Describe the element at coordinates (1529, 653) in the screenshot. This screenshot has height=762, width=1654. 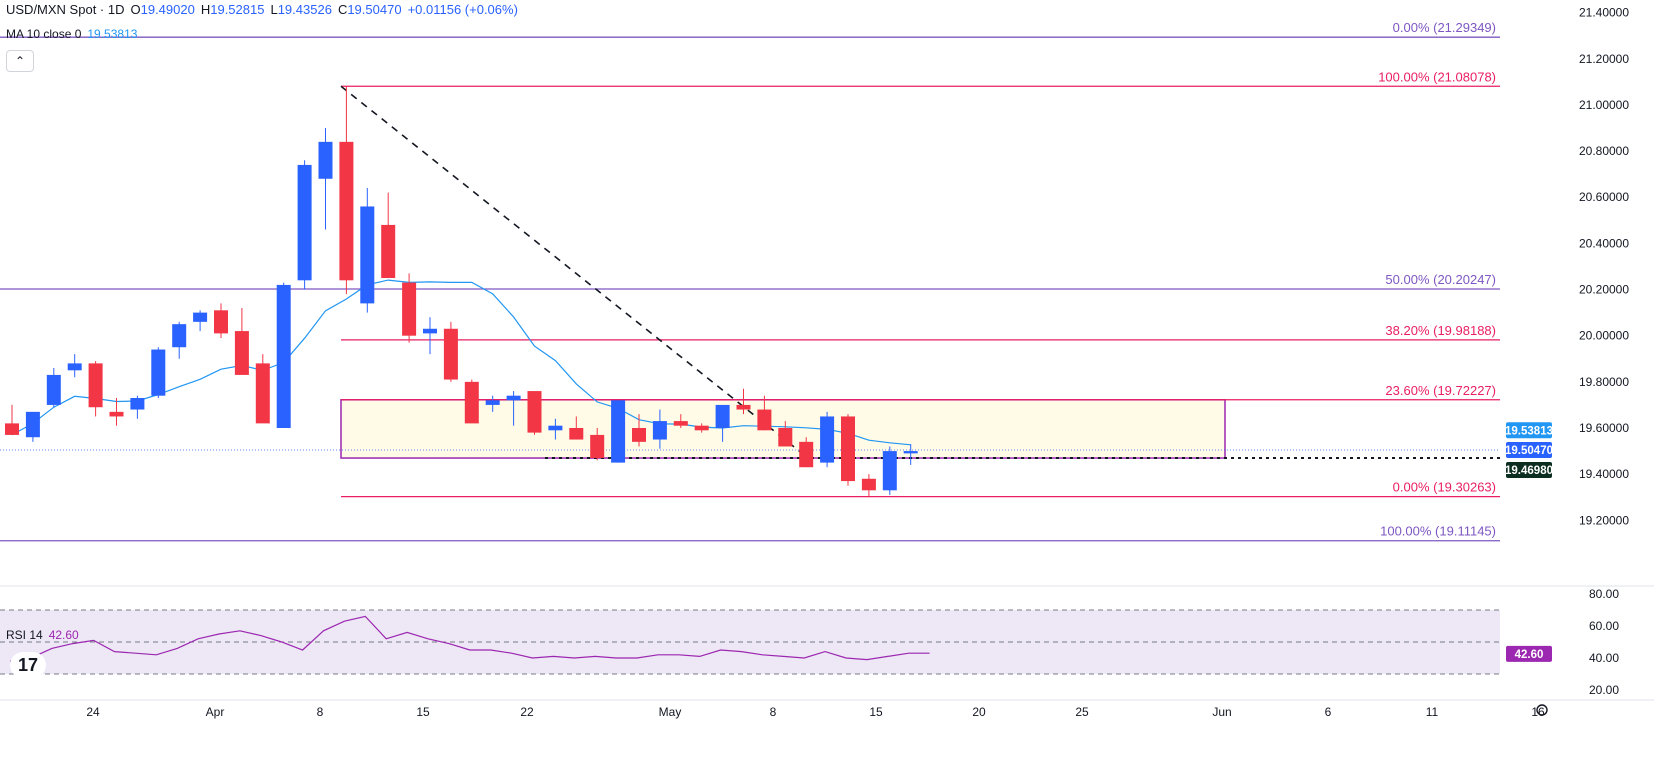
I see `rsi-value-tag` at that location.